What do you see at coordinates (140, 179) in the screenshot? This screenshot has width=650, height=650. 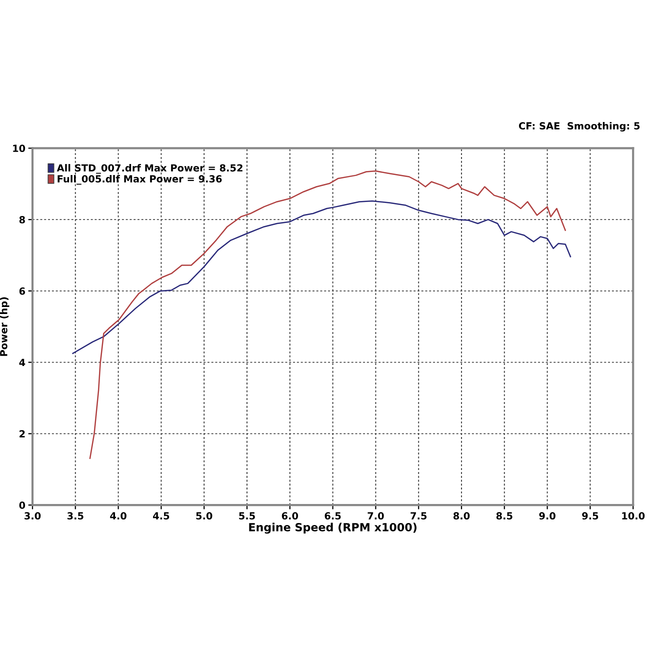 I see `legend-label: Full_005.dlf Max Power = 9.36` at bounding box center [140, 179].